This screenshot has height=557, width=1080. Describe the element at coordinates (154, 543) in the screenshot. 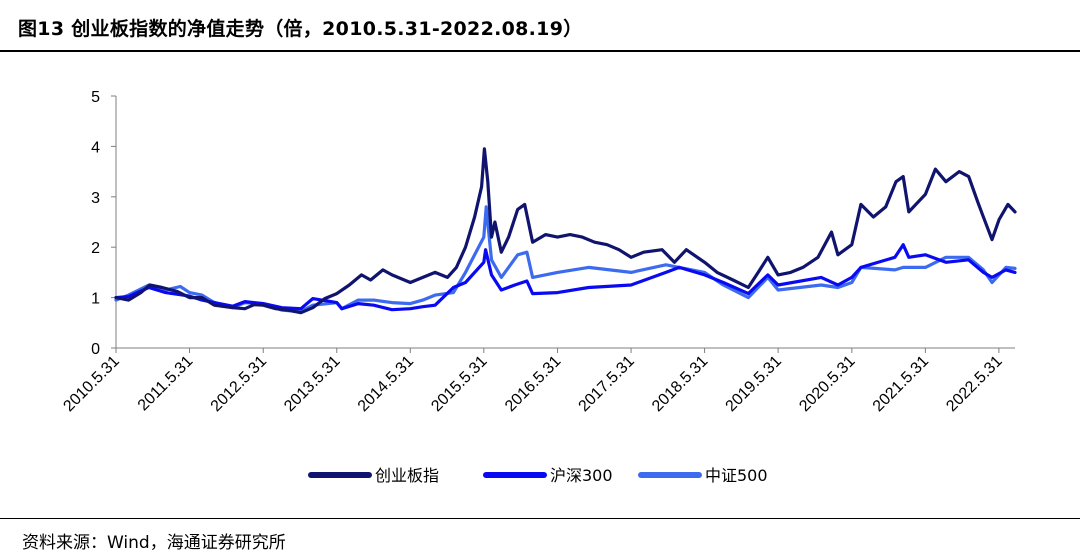

I see `source-note: 资料来源：Wind，海通证券研究所` at that location.